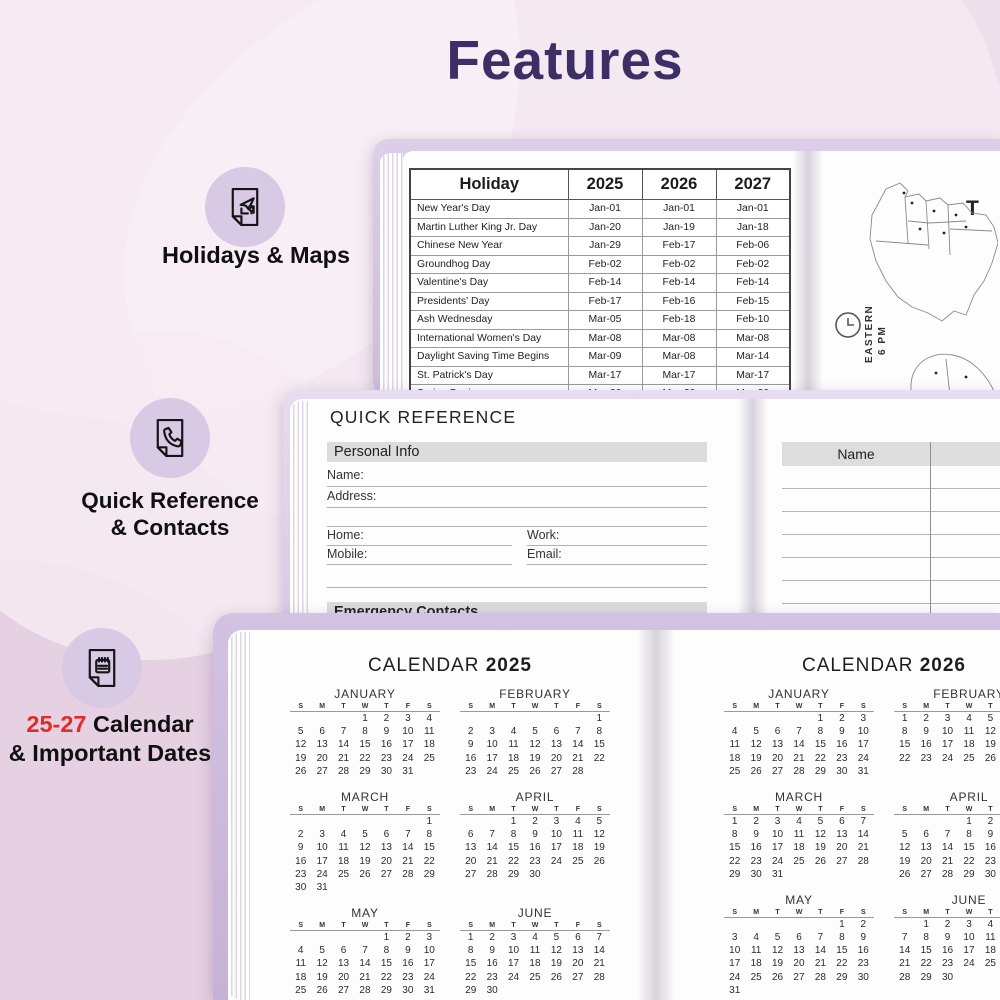 The height and width of the screenshot is (1000, 1000). Describe the element at coordinates (600, 283) in the screenshot. I see `holiday-row: Valentine's Day Feb-14 Feb-14 Feb-14` at that location.